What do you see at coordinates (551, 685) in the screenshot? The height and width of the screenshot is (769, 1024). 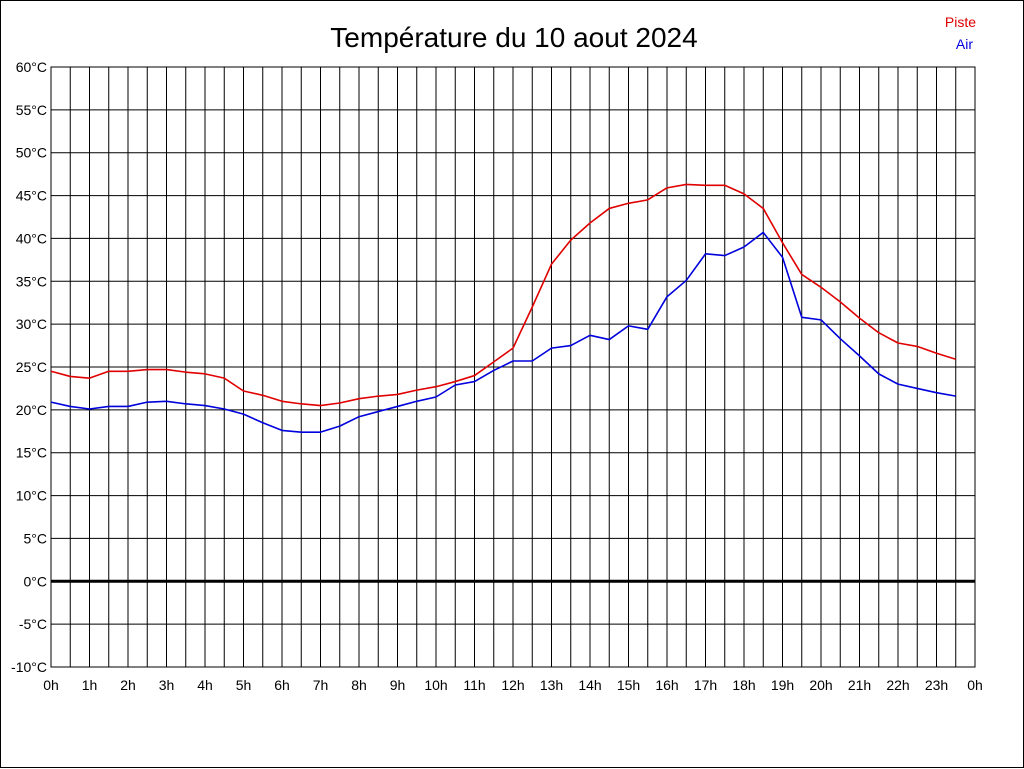 I see `x-tick-label: 13h` at bounding box center [551, 685].